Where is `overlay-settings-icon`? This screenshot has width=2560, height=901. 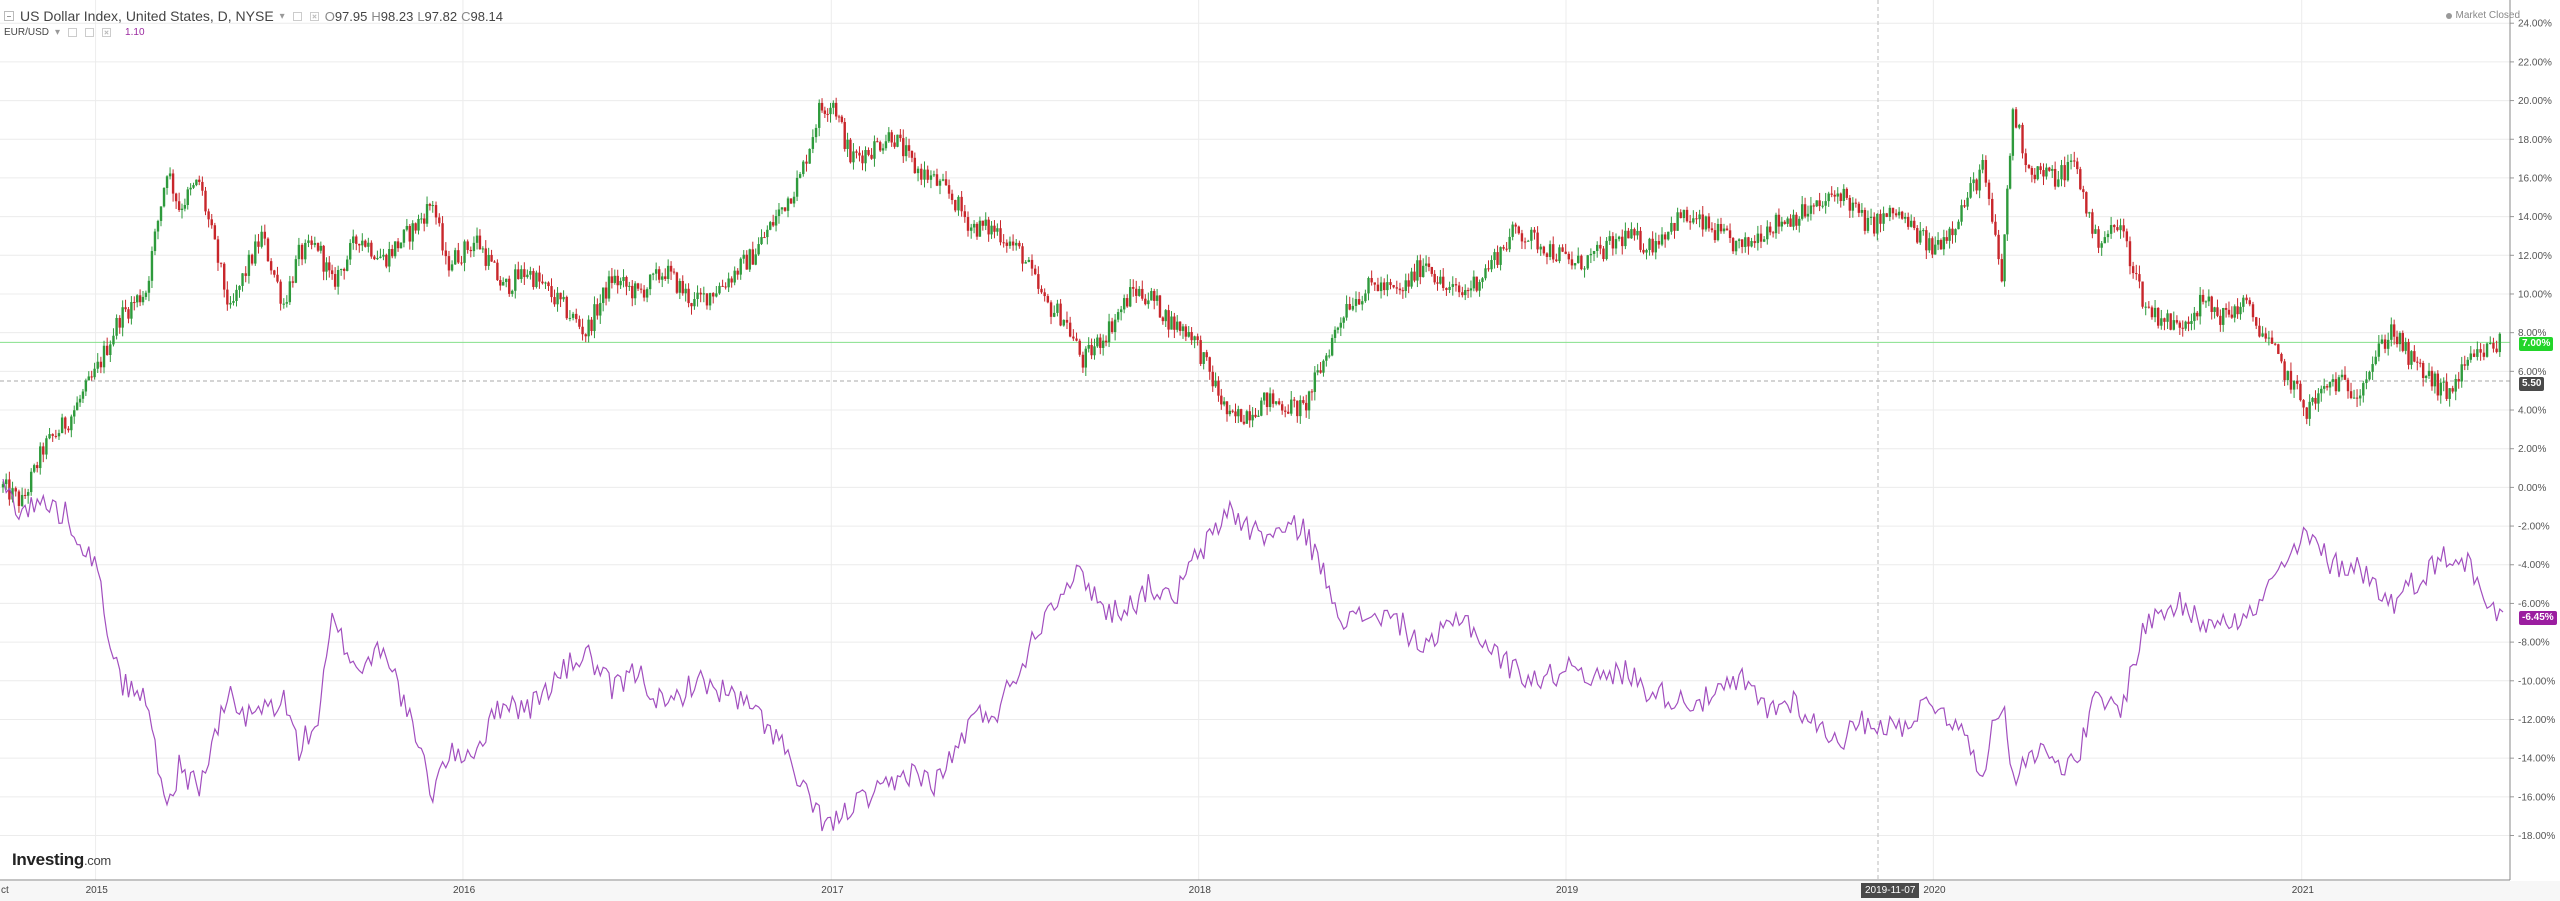 overlay-settings-icon is located at coordinates (73, 32).